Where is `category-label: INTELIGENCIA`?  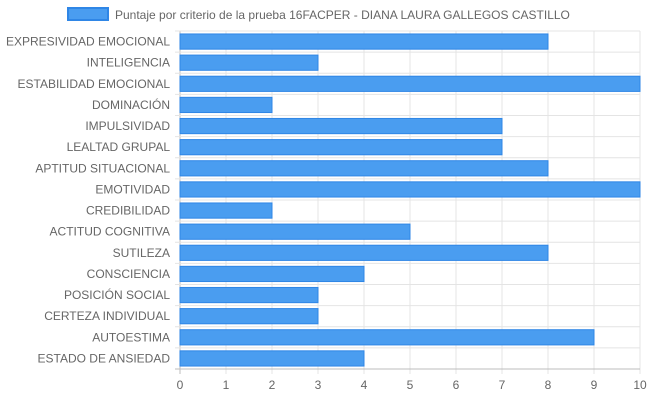 category-label: INTELIGENCIA is located at coordinates (128, 63).